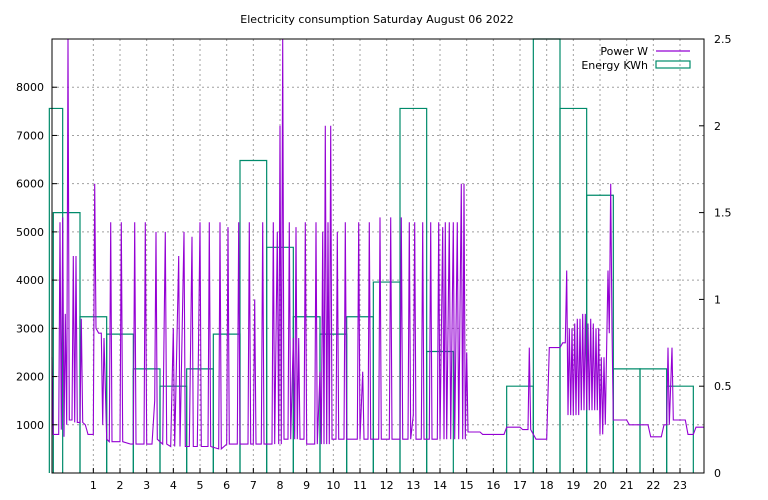  Describe the element at coordinates (280, 485) in the screenshot. I see `x-tick-label: 8` at that location.